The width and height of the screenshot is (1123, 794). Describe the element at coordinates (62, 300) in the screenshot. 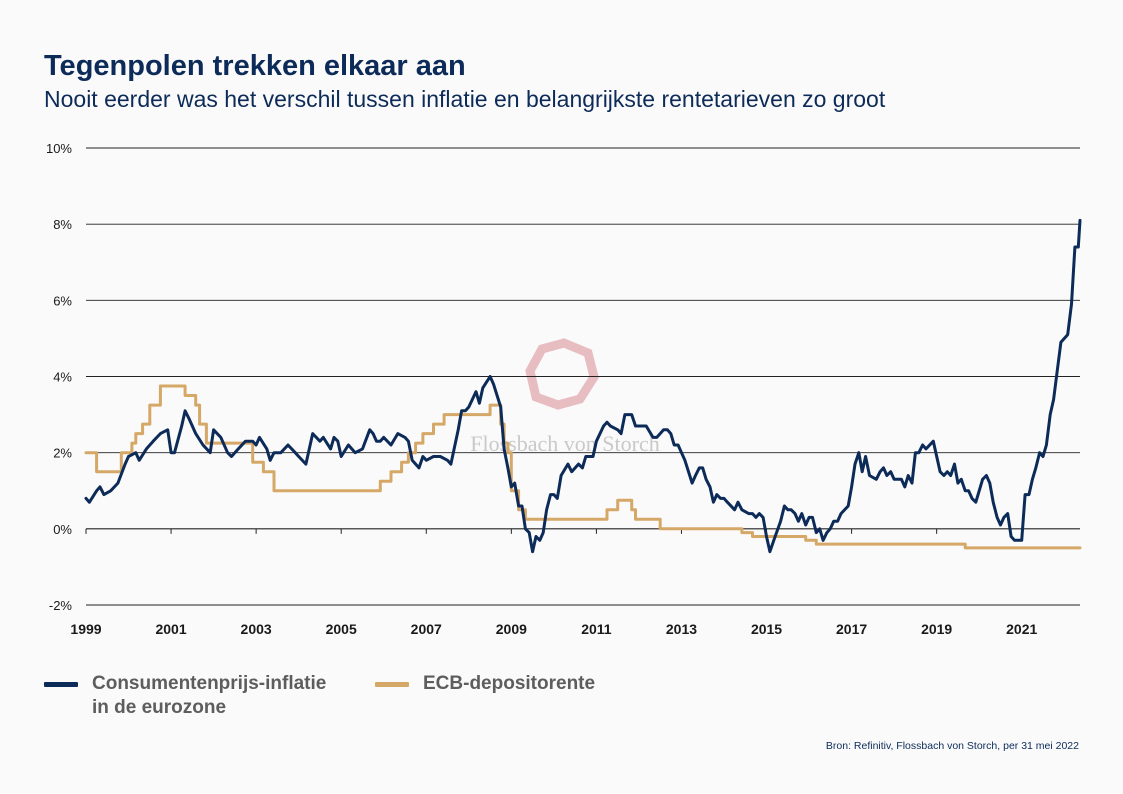

I see `y-tick-label: 6%` at that location.